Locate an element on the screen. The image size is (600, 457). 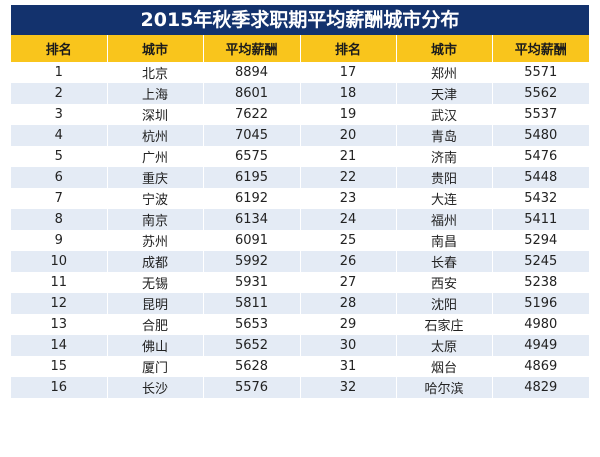
header-rank-right: 排名 is located at coordinates (348, 48).